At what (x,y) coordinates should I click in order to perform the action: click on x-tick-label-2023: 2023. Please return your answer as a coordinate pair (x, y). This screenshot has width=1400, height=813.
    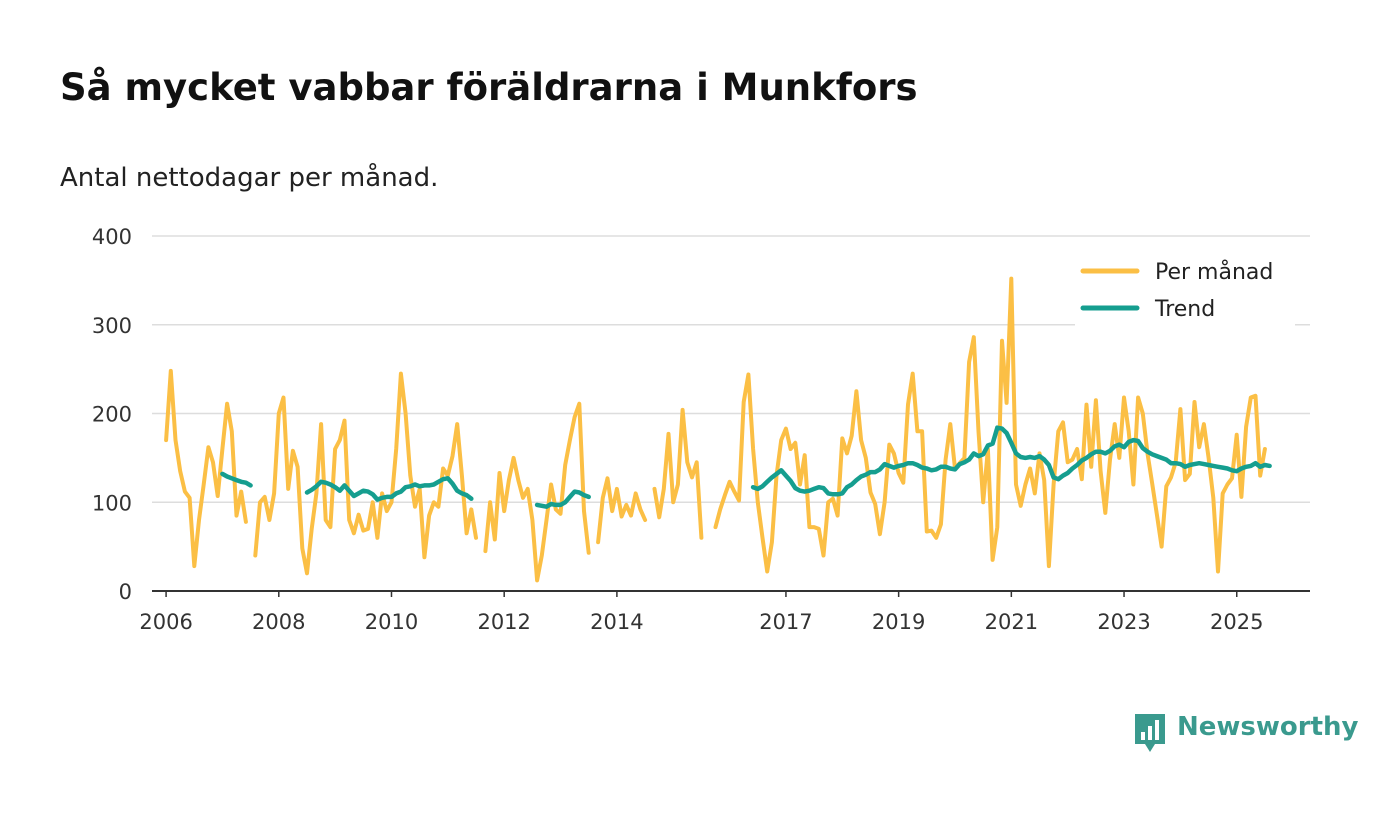
    Looking at the image, I should click on (1123, 622).